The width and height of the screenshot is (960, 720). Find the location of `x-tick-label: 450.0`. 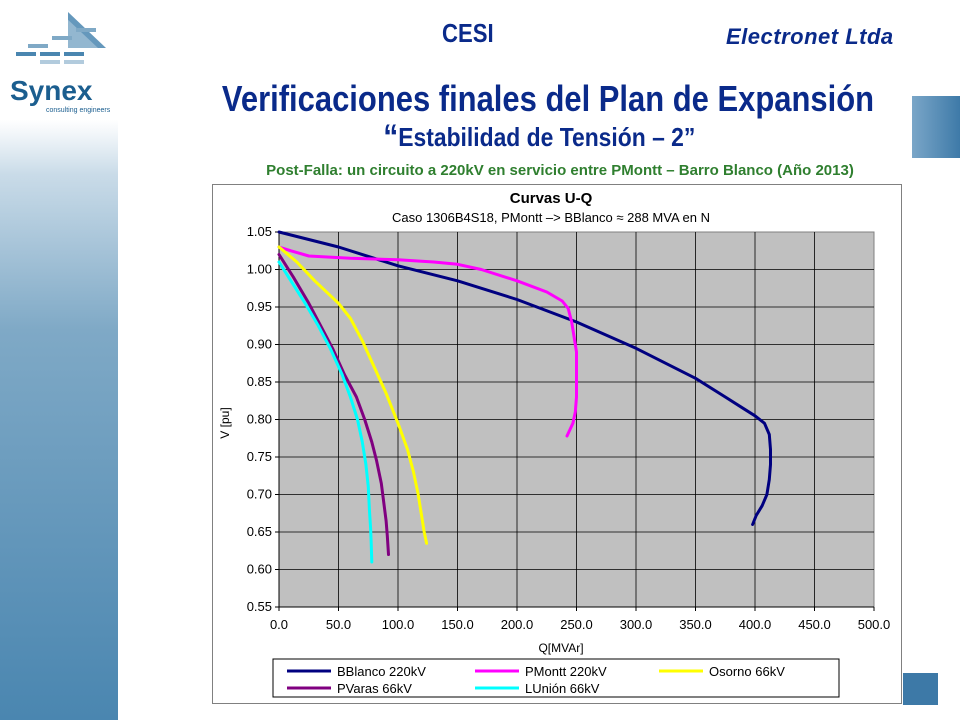

x-tick-label: 450.0 is located at coordinates (814, 624).